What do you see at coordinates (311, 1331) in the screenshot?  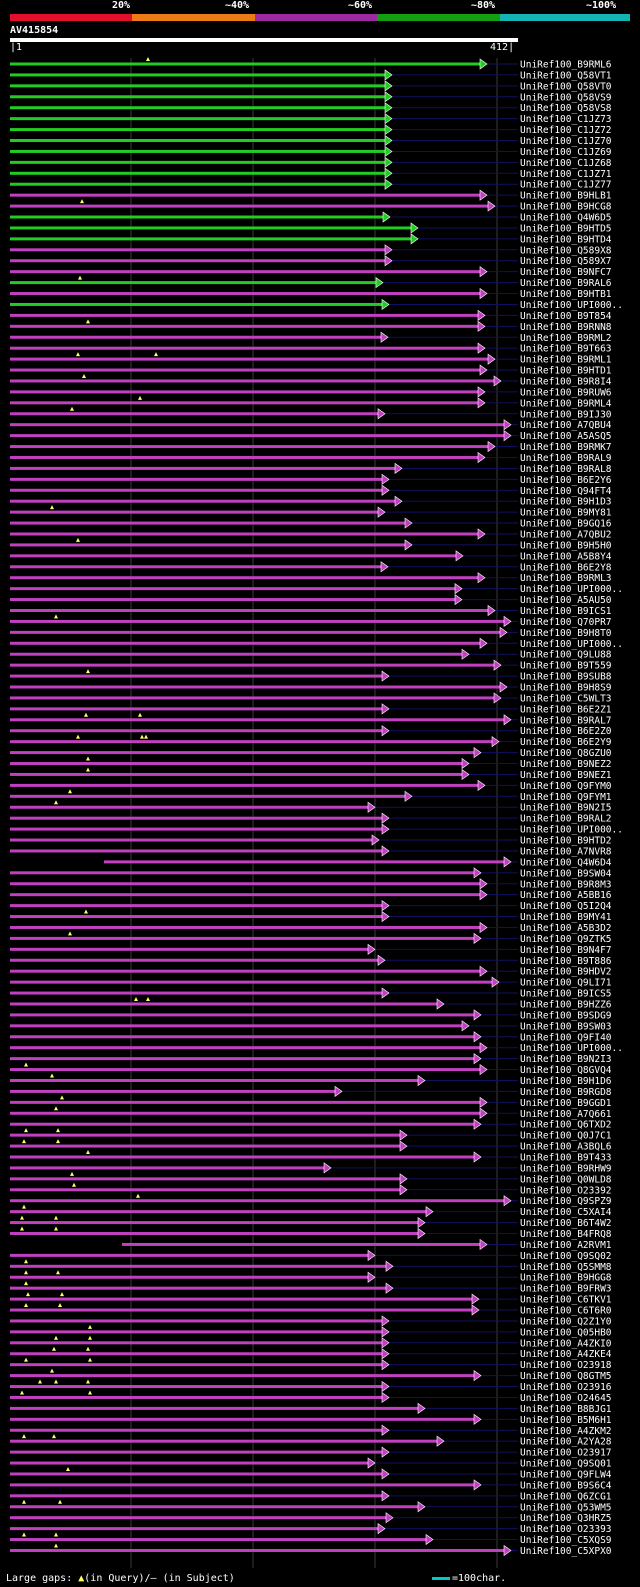 I see `hit-row: UniRef100_Q05HB0` at bounding box center [311, 1331].